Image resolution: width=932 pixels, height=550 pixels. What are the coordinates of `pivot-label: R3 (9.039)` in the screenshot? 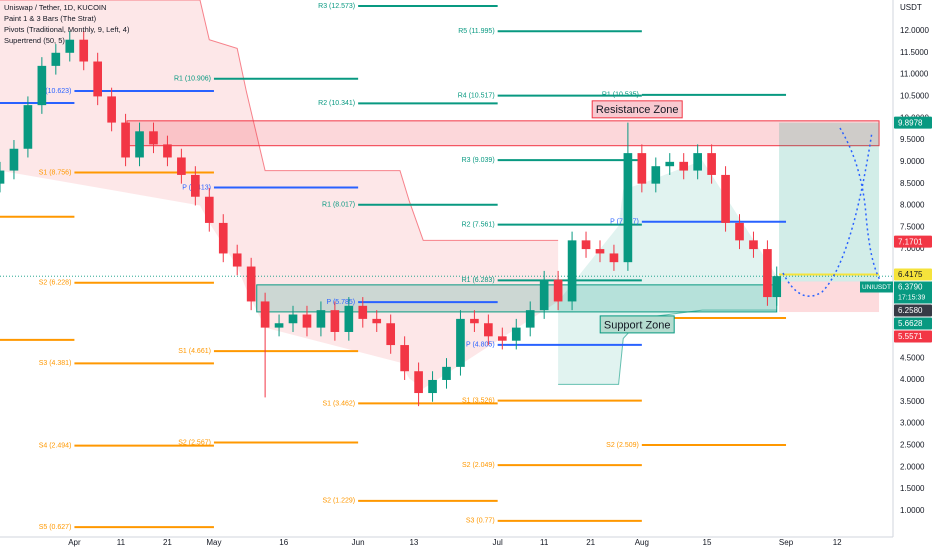 It's located at (478, 160).